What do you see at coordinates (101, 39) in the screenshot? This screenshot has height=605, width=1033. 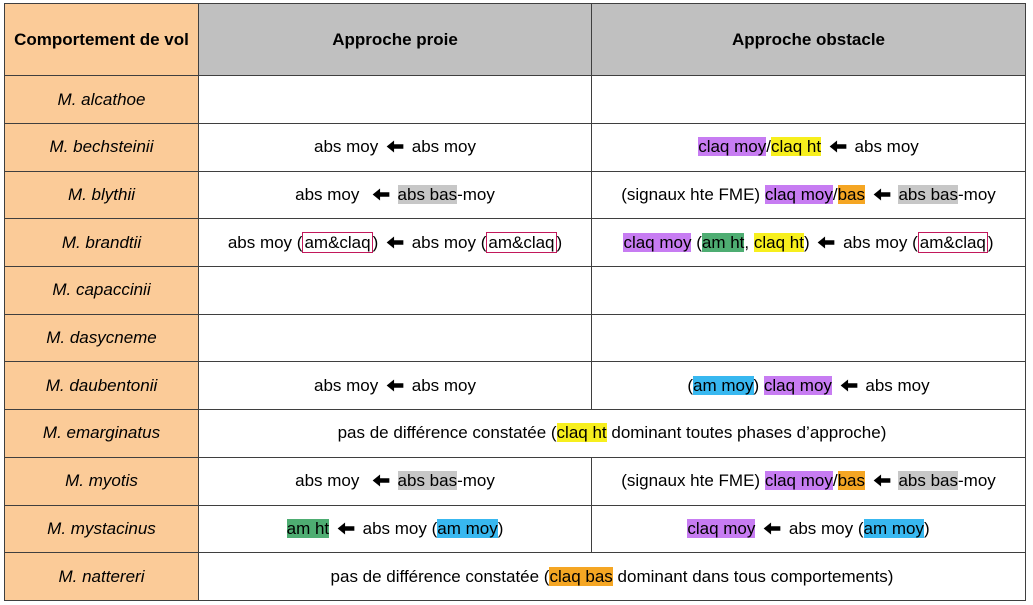 I see `corner-header: Comportement de vol` at bounding box center [101, 39].